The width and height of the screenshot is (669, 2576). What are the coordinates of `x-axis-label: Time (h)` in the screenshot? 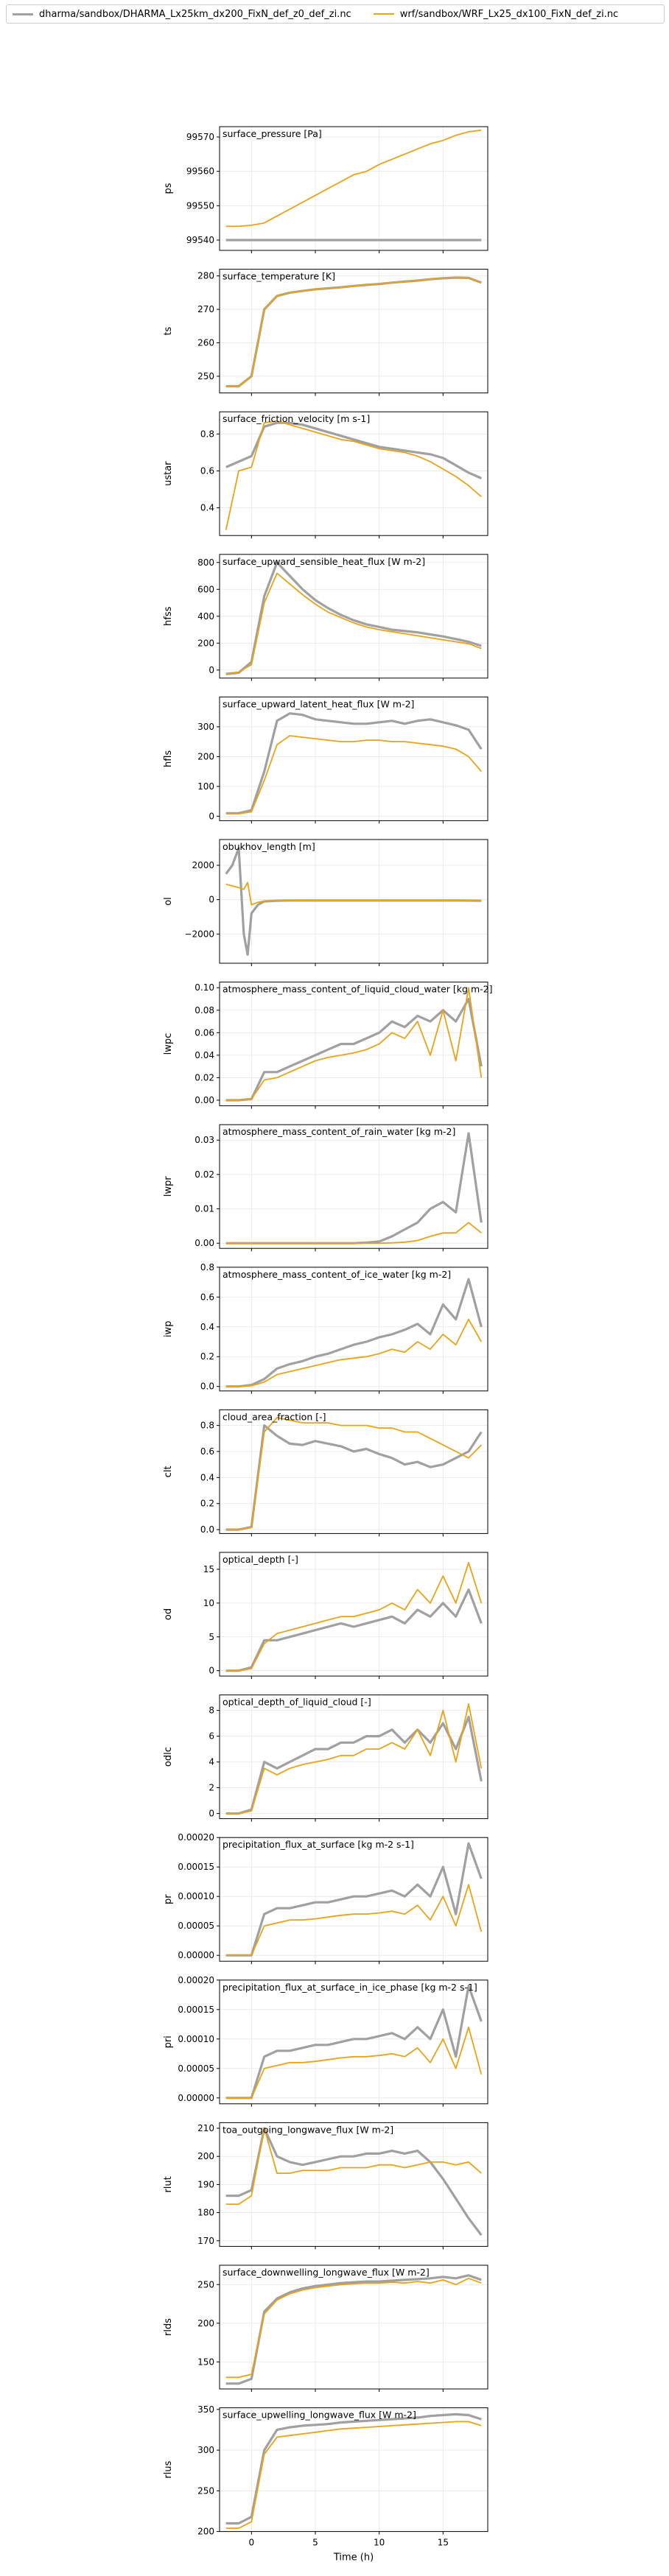 It's located at (354, 2557).